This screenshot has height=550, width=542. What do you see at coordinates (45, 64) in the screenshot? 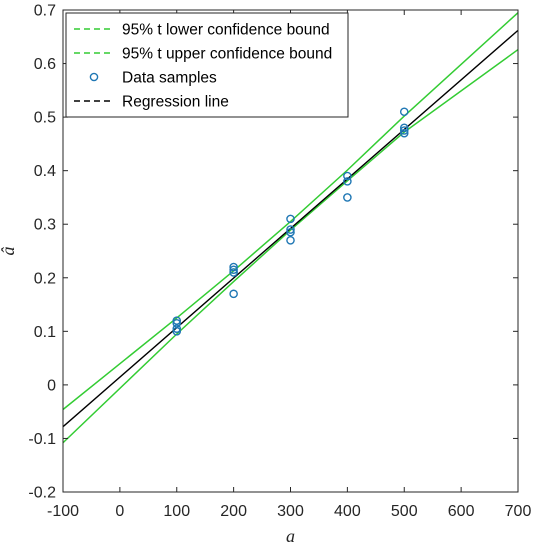
I see `y-tick-label: 0.6` at bounding box center [45, 64].